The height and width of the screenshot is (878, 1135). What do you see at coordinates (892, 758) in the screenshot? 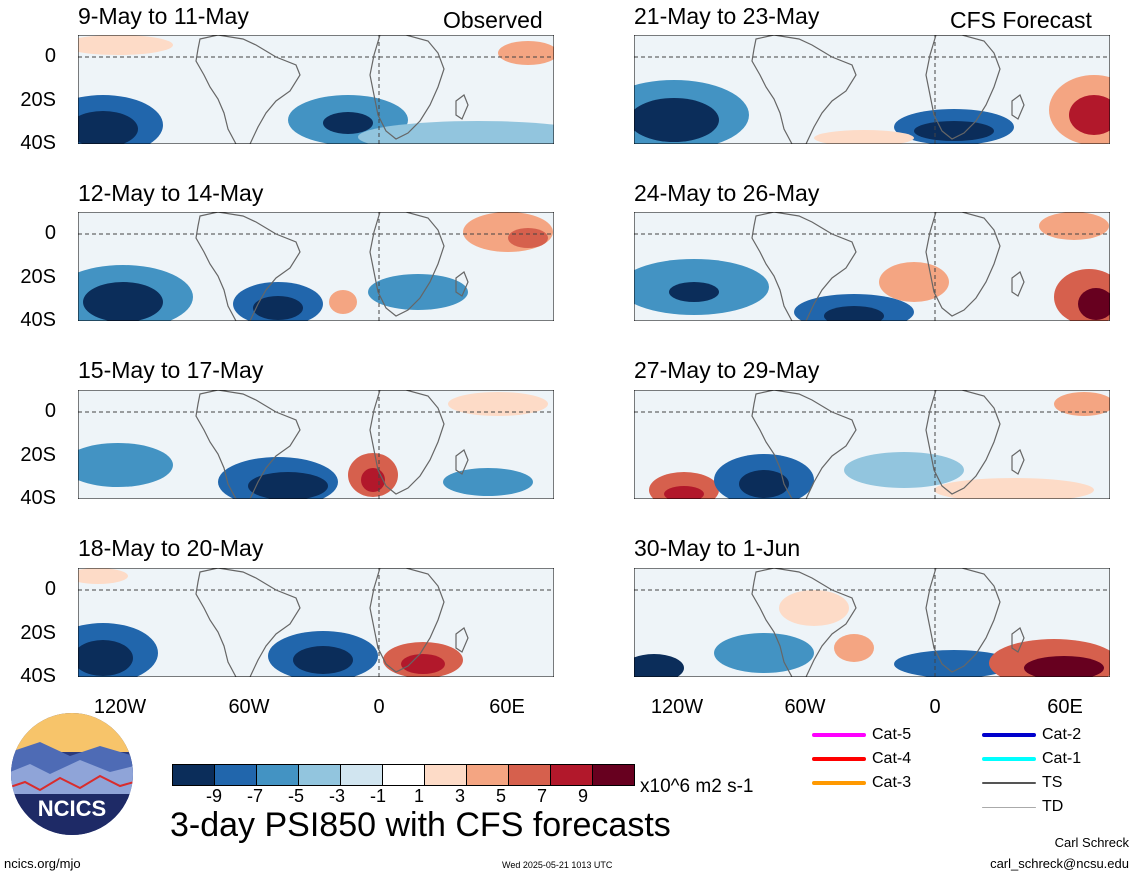
I see `legend-label: Cat-4` at bounding box center [892, 758].